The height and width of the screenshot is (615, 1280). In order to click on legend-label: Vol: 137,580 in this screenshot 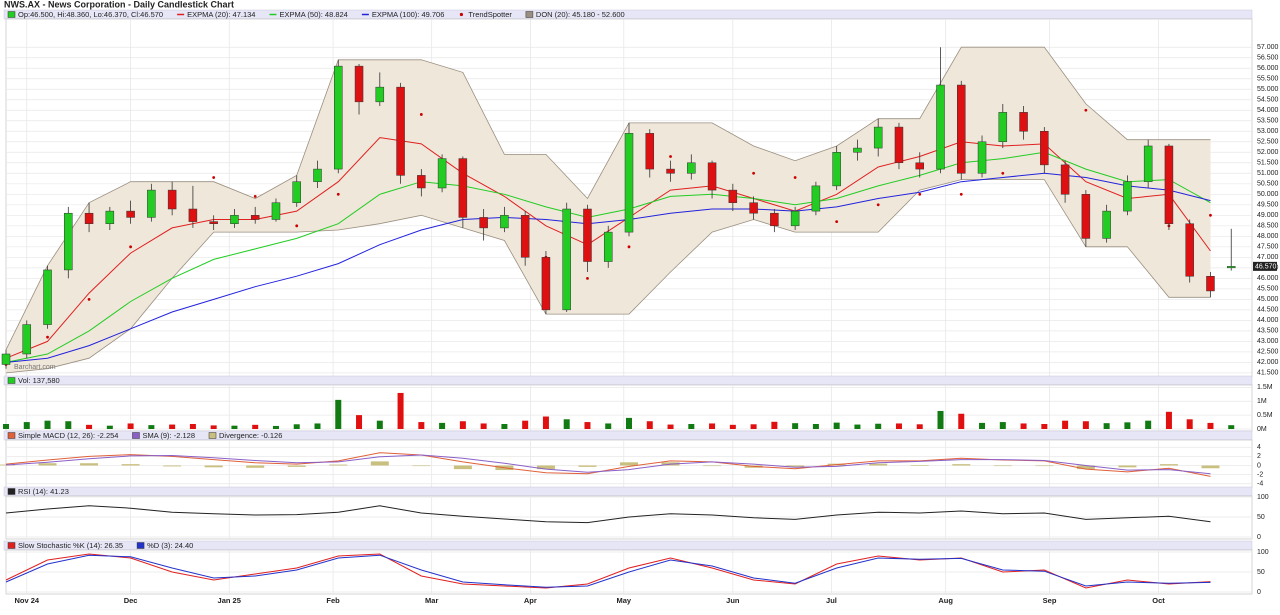, I will do `click(39, 380)`.